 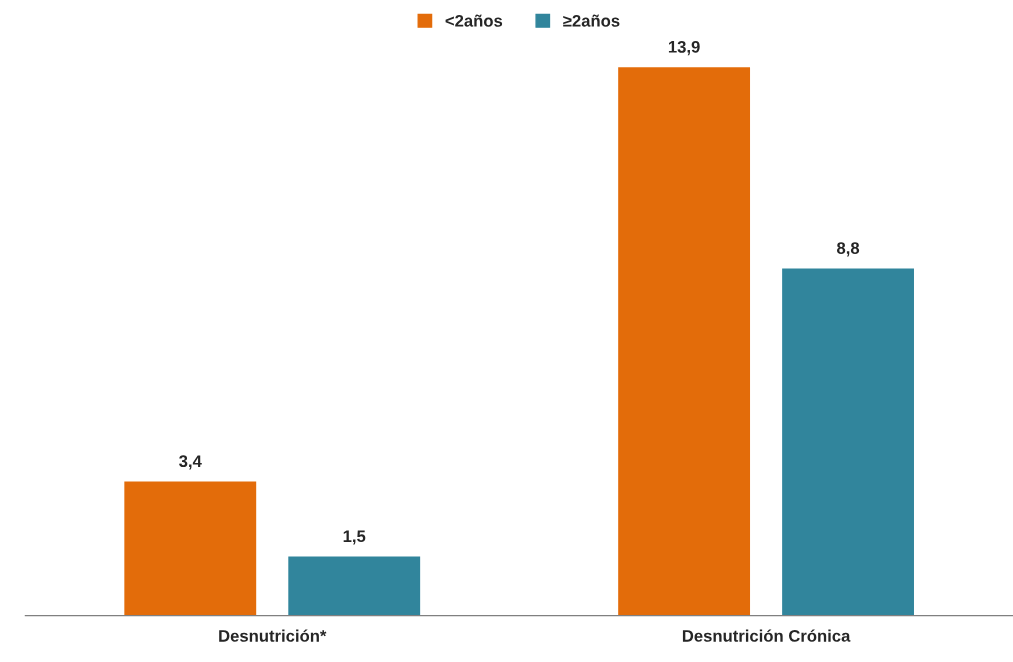 I want to click on data-label: 1,5, so click(x=354, y=537).